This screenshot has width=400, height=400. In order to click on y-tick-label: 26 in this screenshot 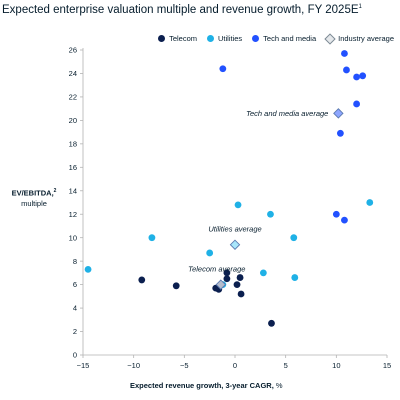, I will do `click(73, 50)`.